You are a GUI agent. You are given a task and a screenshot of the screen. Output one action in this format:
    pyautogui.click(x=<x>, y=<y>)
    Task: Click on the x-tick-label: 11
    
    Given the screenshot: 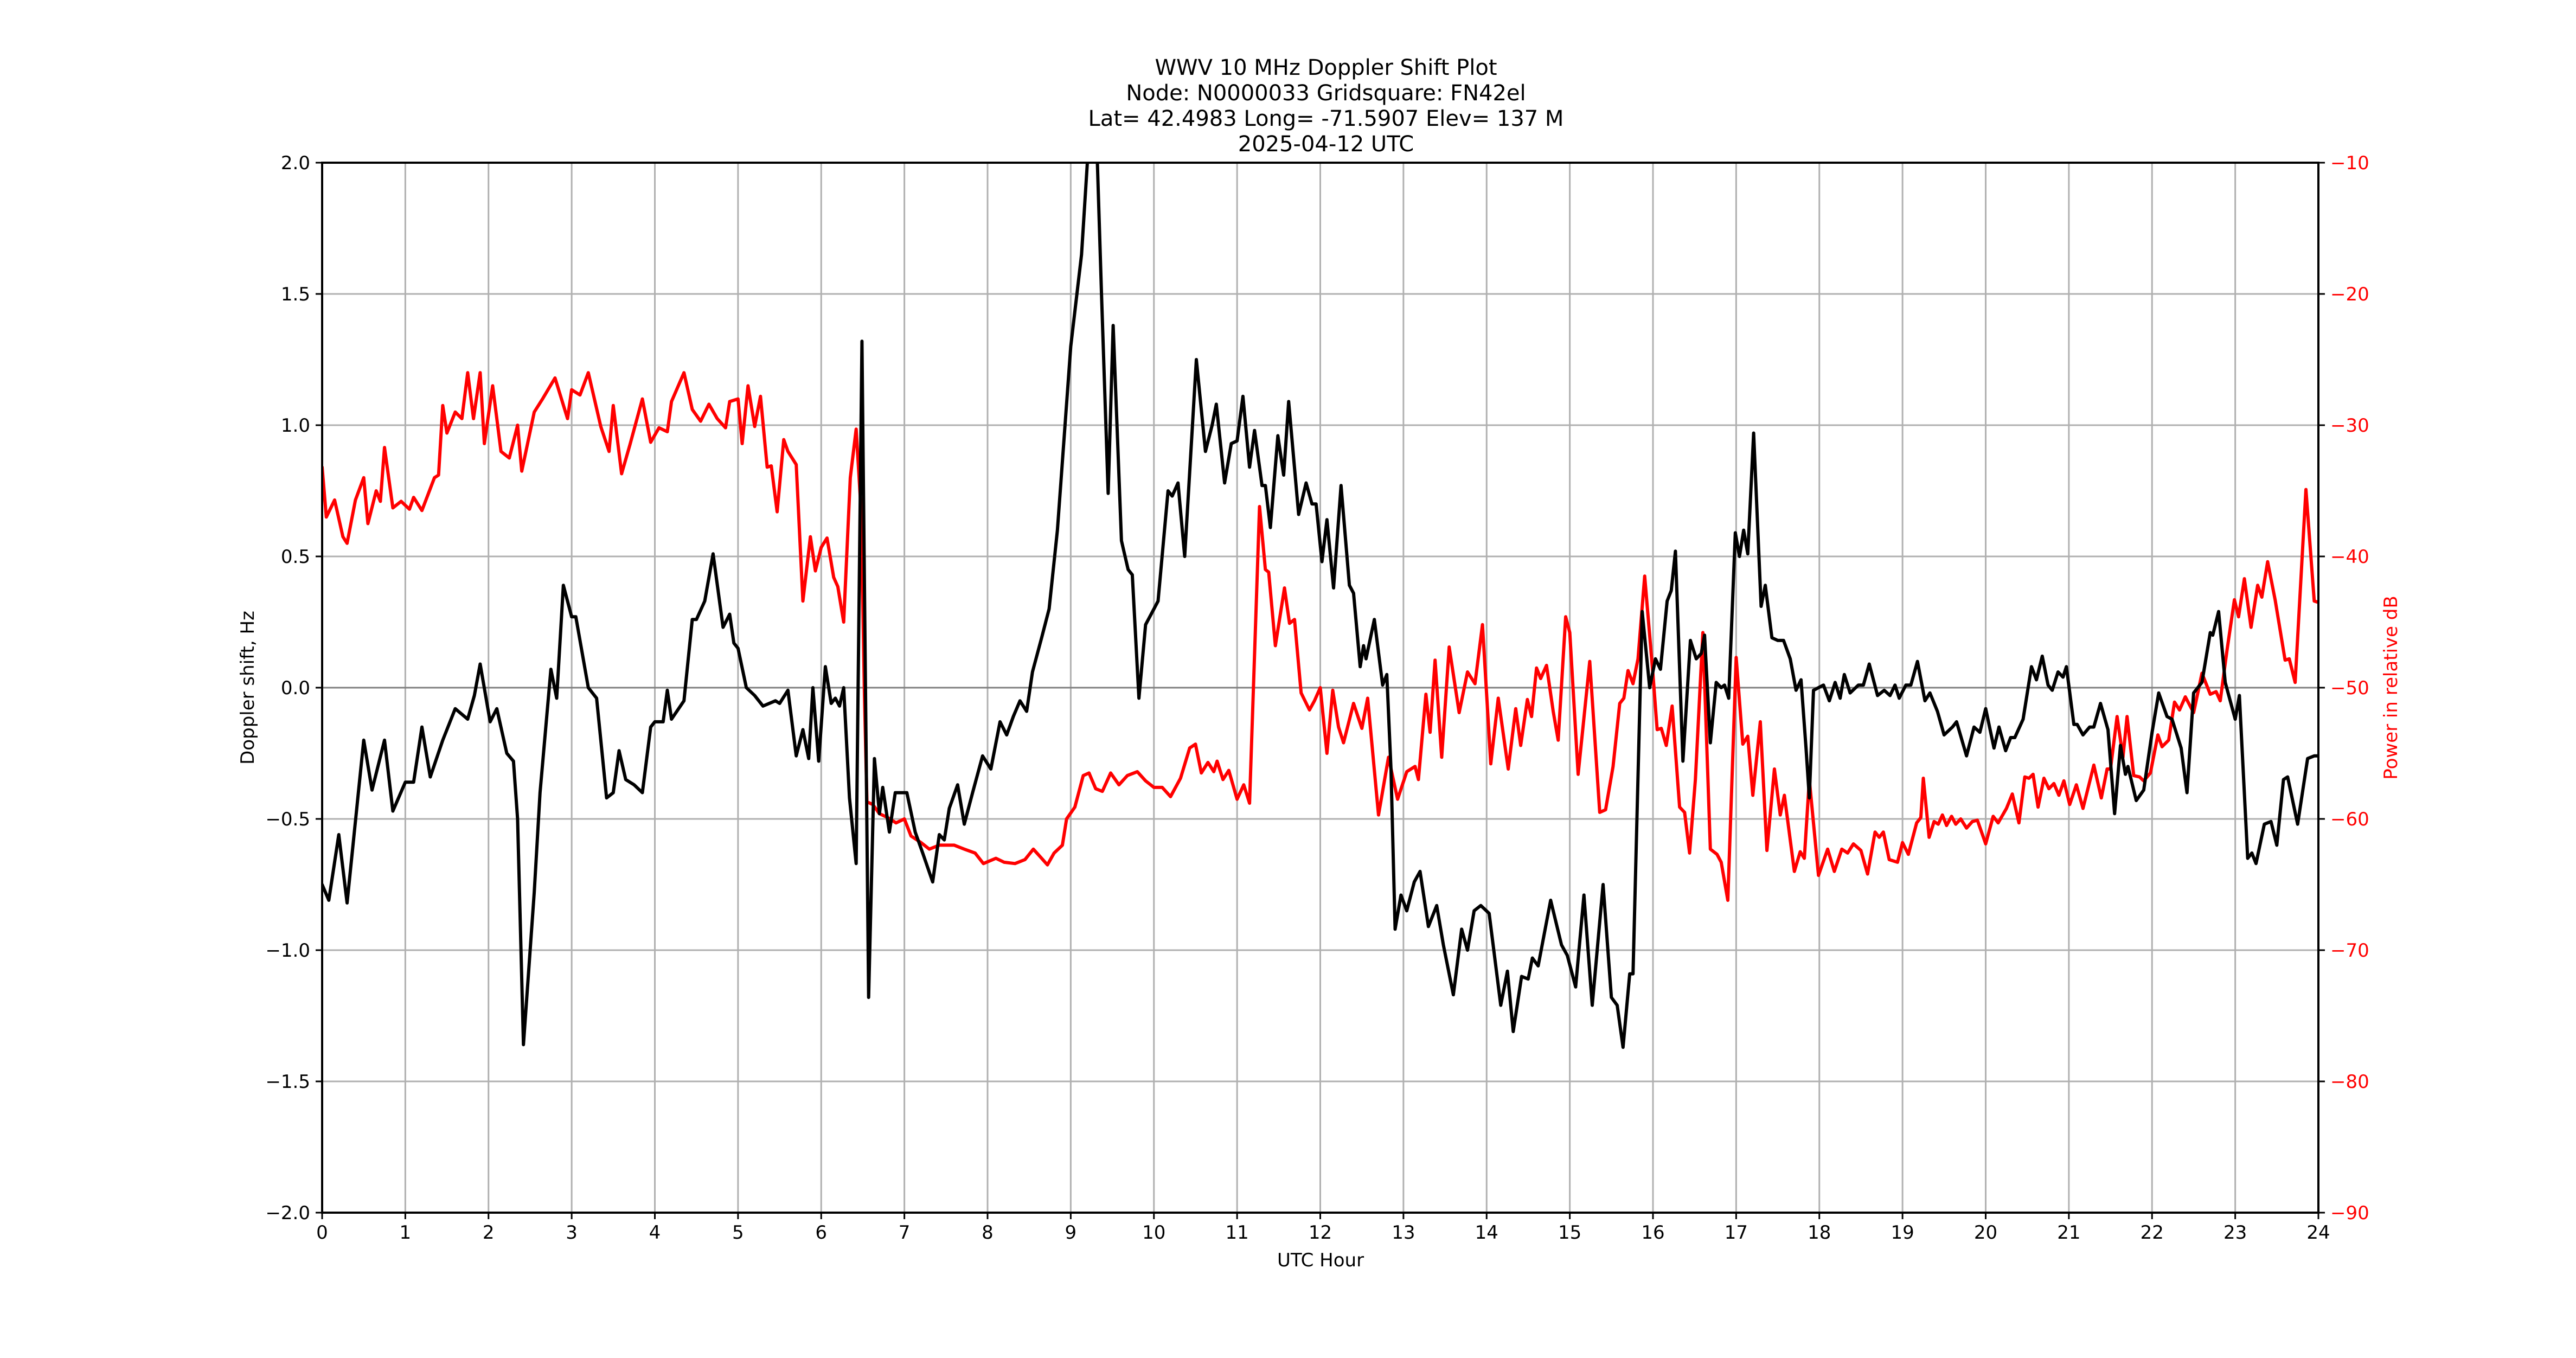 What is the action you would take?
    pyautogui.click(x=1236, y=1233)
    